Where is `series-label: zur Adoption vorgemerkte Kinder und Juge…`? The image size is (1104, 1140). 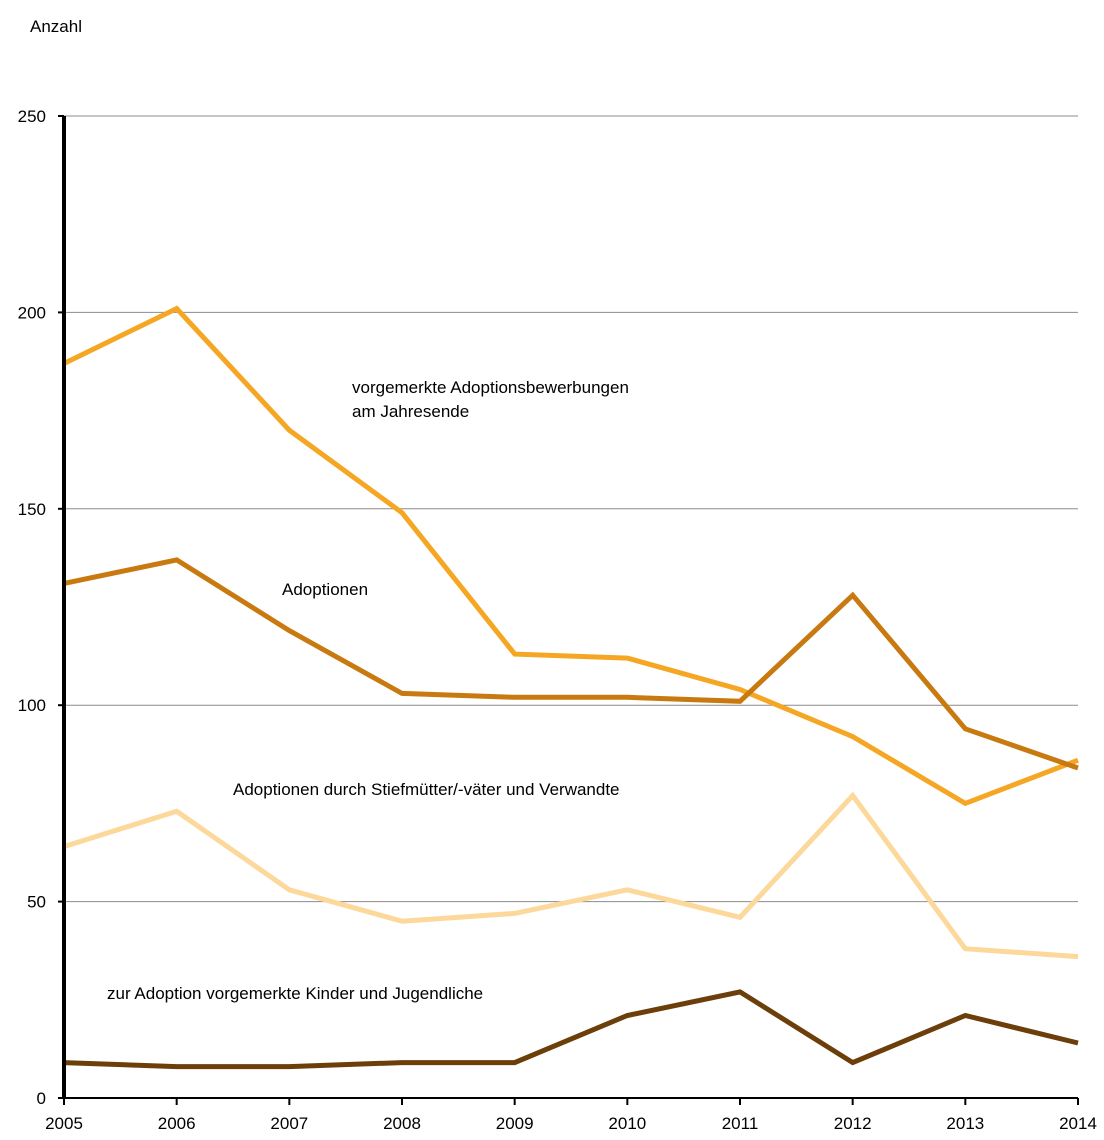
series-label: zur Adoption vorgemerkte Kinder und Juge… is located at coordinates (295, 993).